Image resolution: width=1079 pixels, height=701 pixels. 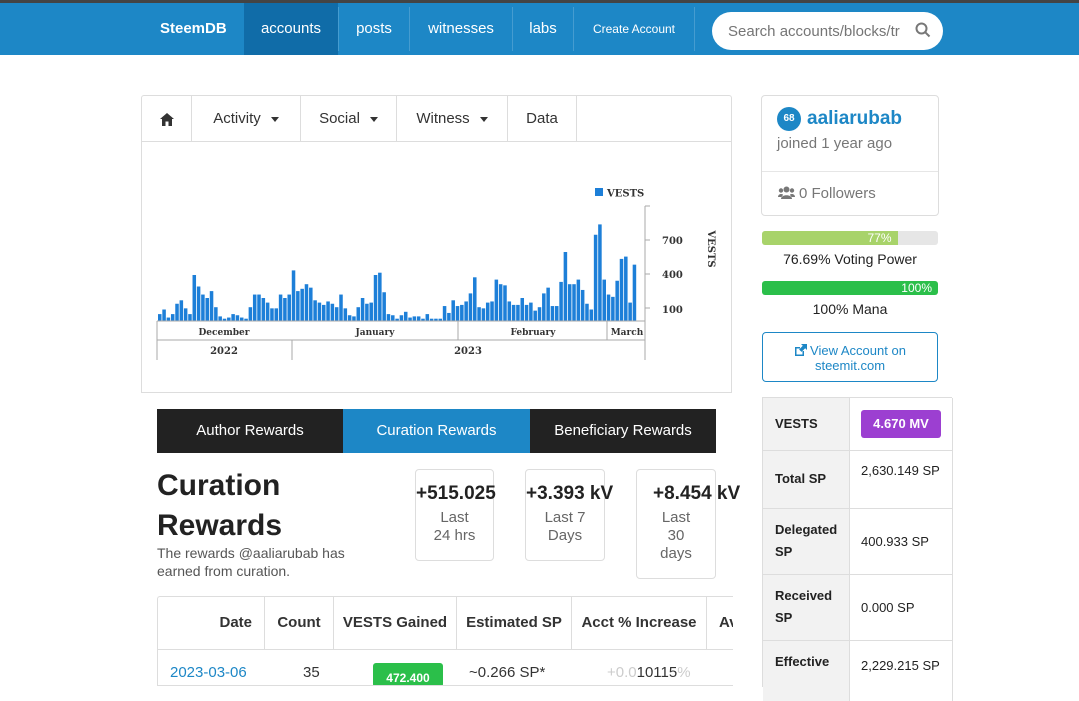 I want to click on tab-curation-rewards: Curation Rewards, so click(x=436, y=431).